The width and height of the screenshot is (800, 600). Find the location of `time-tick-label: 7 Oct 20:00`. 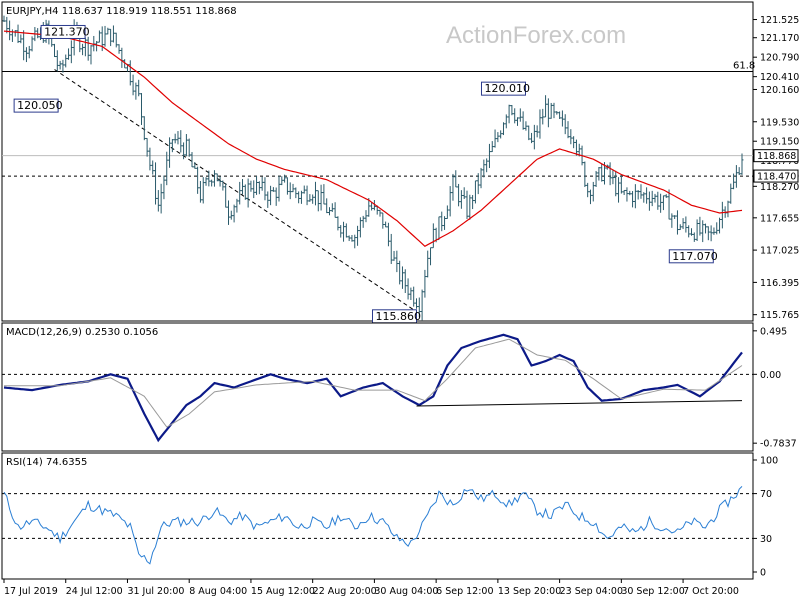

time-tick-label: 7 Oct 20:00 is located at coordinates (711, 591).